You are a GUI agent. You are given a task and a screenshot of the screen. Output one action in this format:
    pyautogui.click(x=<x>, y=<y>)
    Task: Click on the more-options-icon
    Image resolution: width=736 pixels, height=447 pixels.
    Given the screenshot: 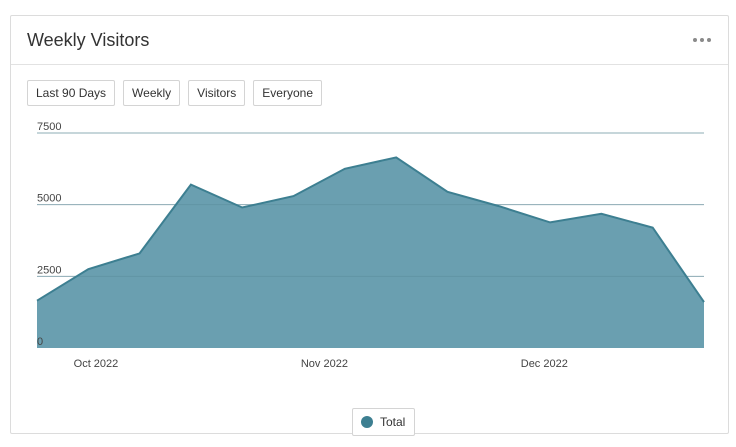 What is the action you would take?
    pyautogui.click(x=702, y=40)
    